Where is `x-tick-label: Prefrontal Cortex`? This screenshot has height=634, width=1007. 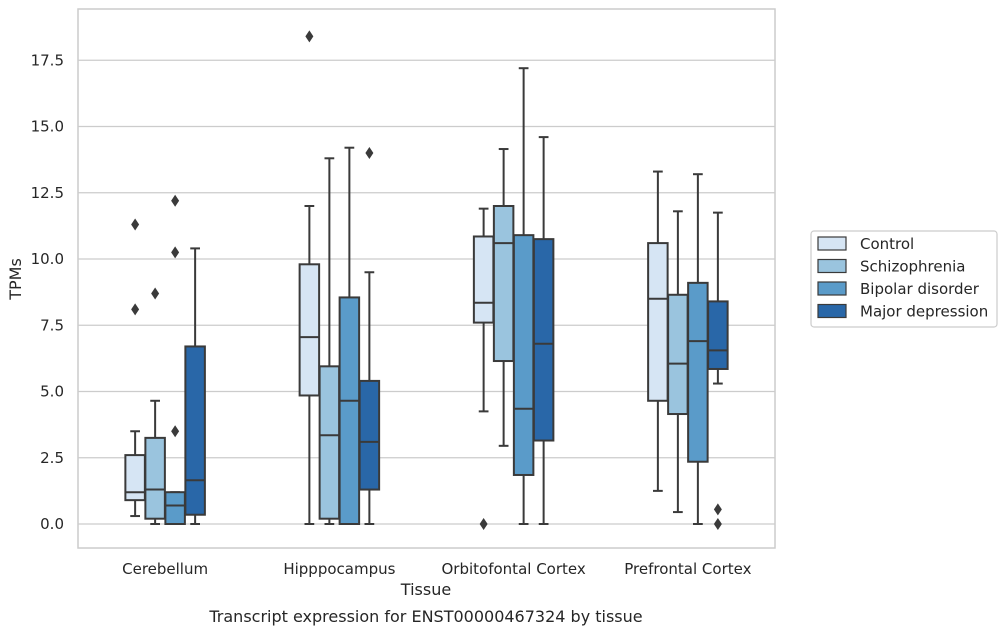 x-tick-label: Prefrontal Cortex is located at coordinates (687, 569).